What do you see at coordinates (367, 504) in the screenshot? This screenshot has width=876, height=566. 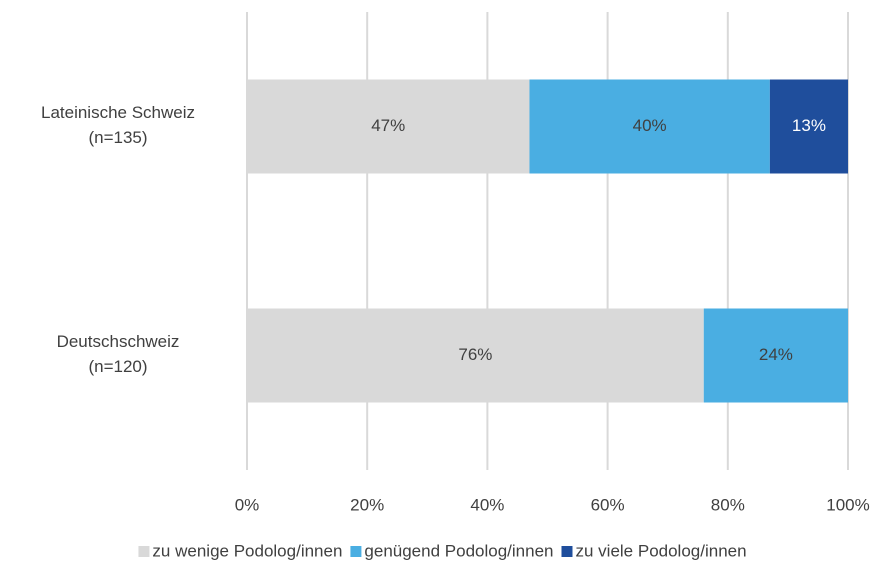 I see `x-tick-label: 20%` at bounding box center [367, 504].